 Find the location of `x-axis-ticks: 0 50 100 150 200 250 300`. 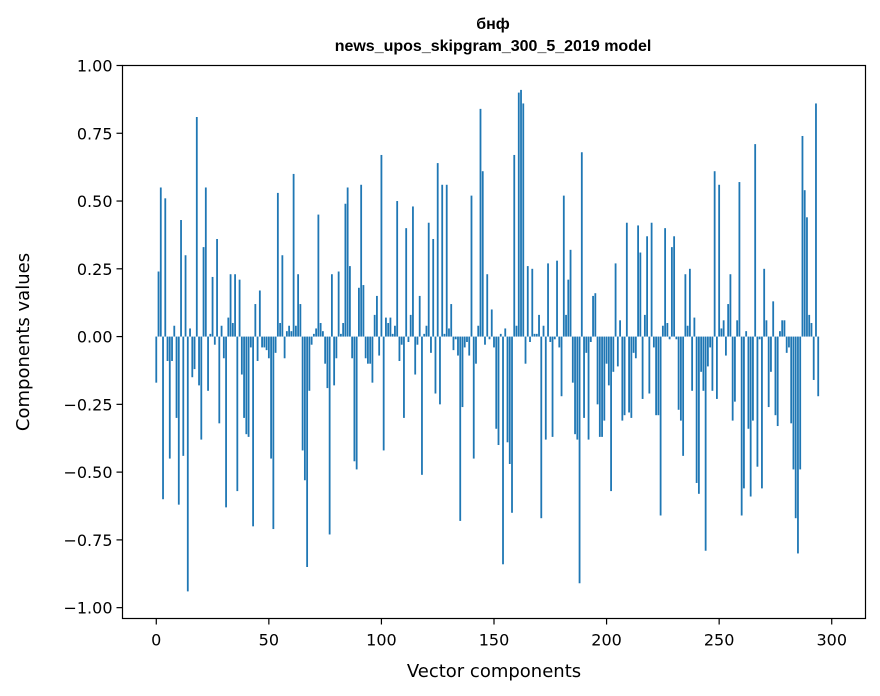

x-axis-ticks: 0 50 100 150 200 250 300 is located at coordinates (499, 634).